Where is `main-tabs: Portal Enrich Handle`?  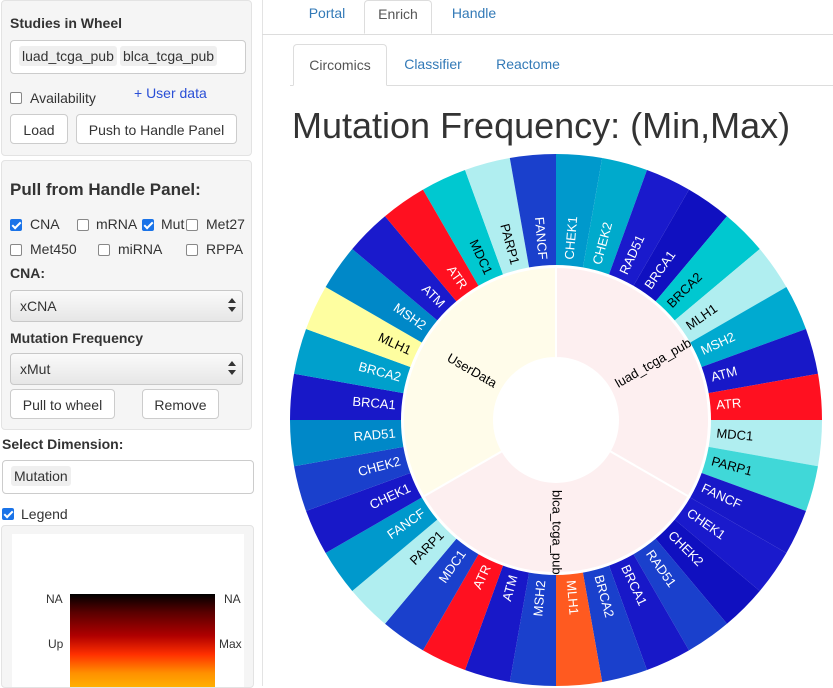
main-tabs: Portal Enrich Handle is located at coordinates (547, 17).